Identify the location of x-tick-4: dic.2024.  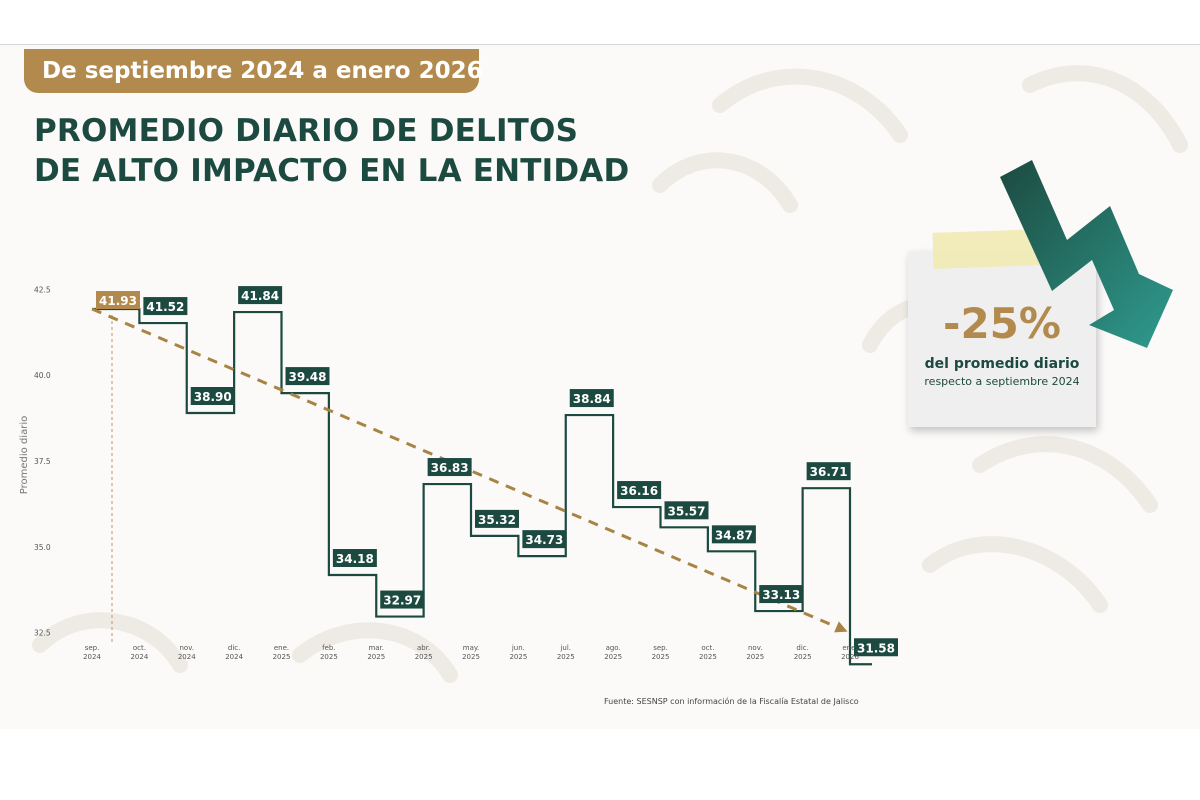
(234, 652).